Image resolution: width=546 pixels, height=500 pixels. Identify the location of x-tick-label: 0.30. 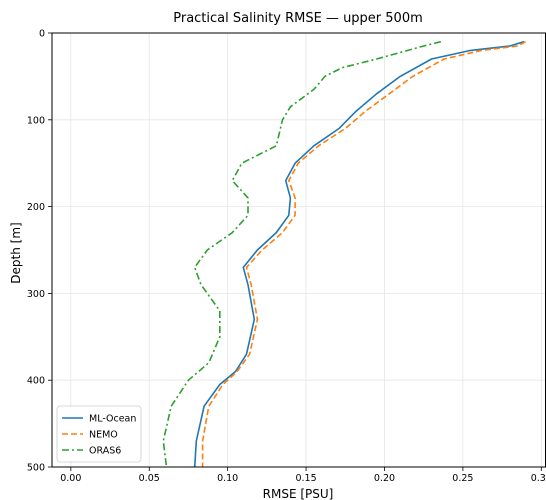
(538, 478).